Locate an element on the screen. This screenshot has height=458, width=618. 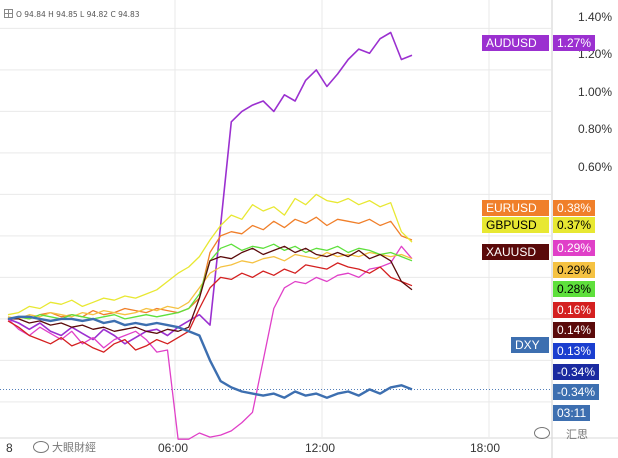
x-tick-label: 06:00 is located at coordinates (173, 448).